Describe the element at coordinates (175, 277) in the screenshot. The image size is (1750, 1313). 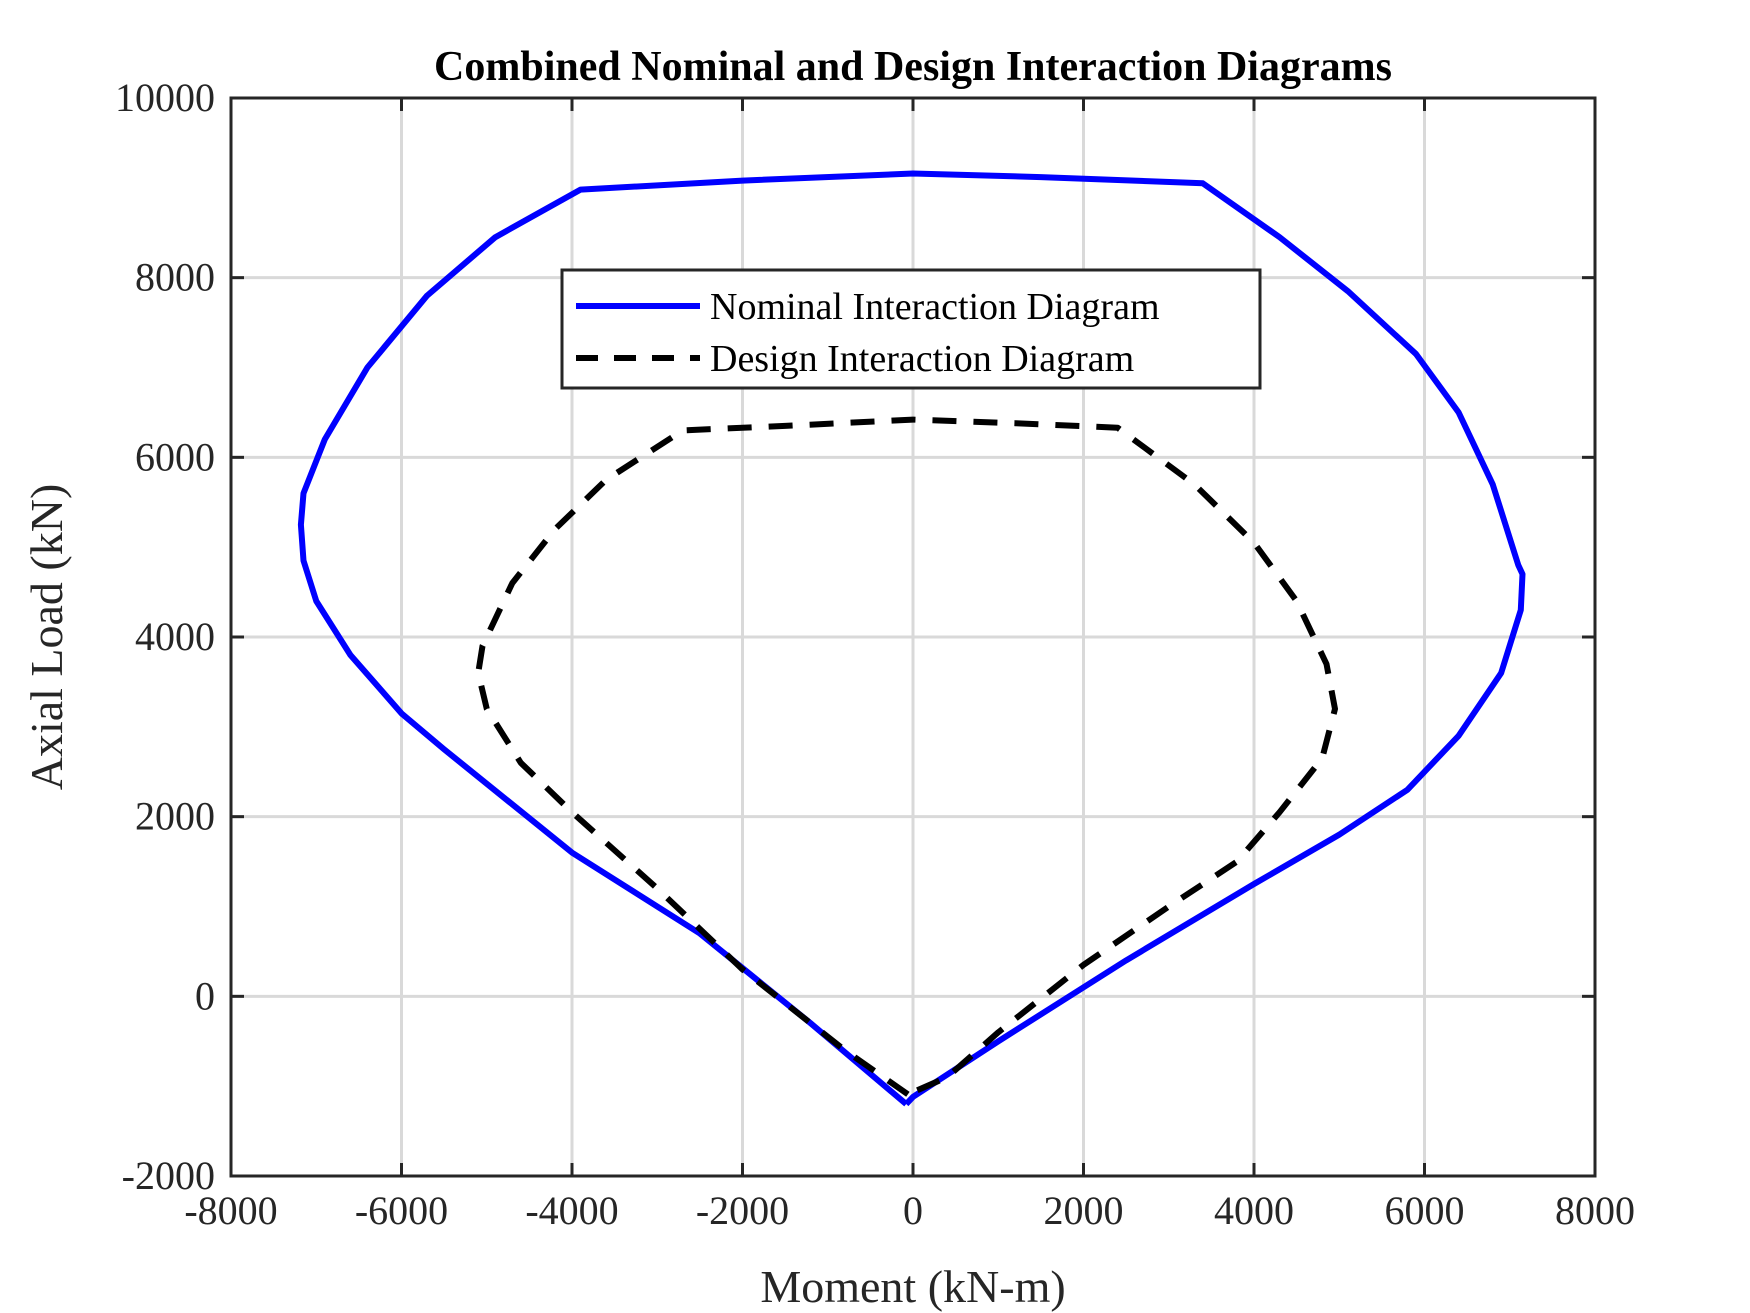
I see `y-tick-label: 8000` at that location.